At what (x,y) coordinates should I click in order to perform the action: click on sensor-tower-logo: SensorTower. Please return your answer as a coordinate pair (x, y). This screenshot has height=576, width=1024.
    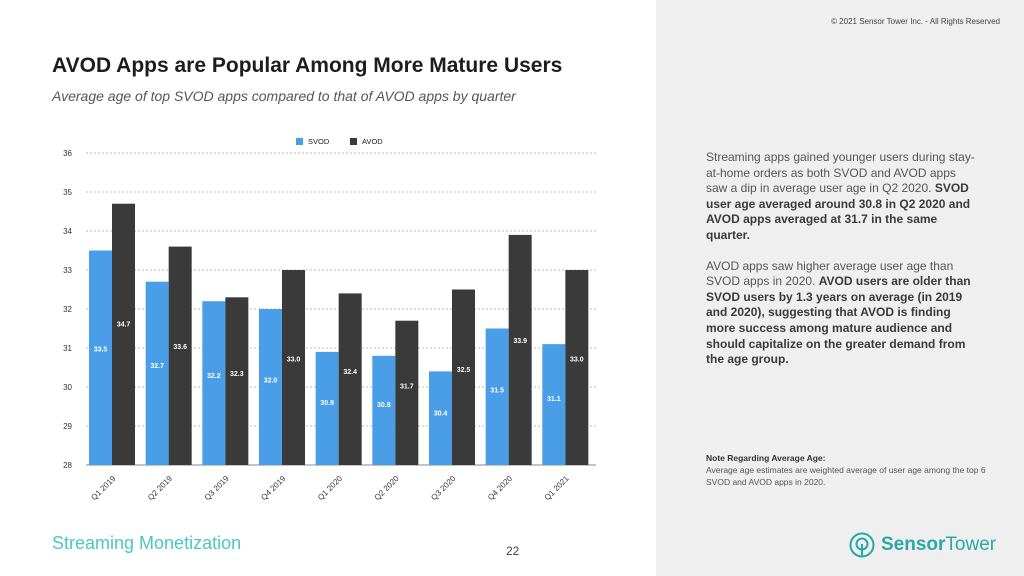
    Looking at the image, I should click on (922, 545).